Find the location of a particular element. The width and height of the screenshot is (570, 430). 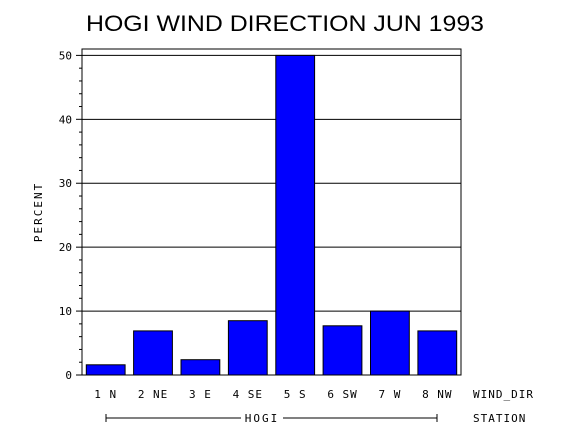

x-tick-label: 2 NE is located at coordinates (153, 394).